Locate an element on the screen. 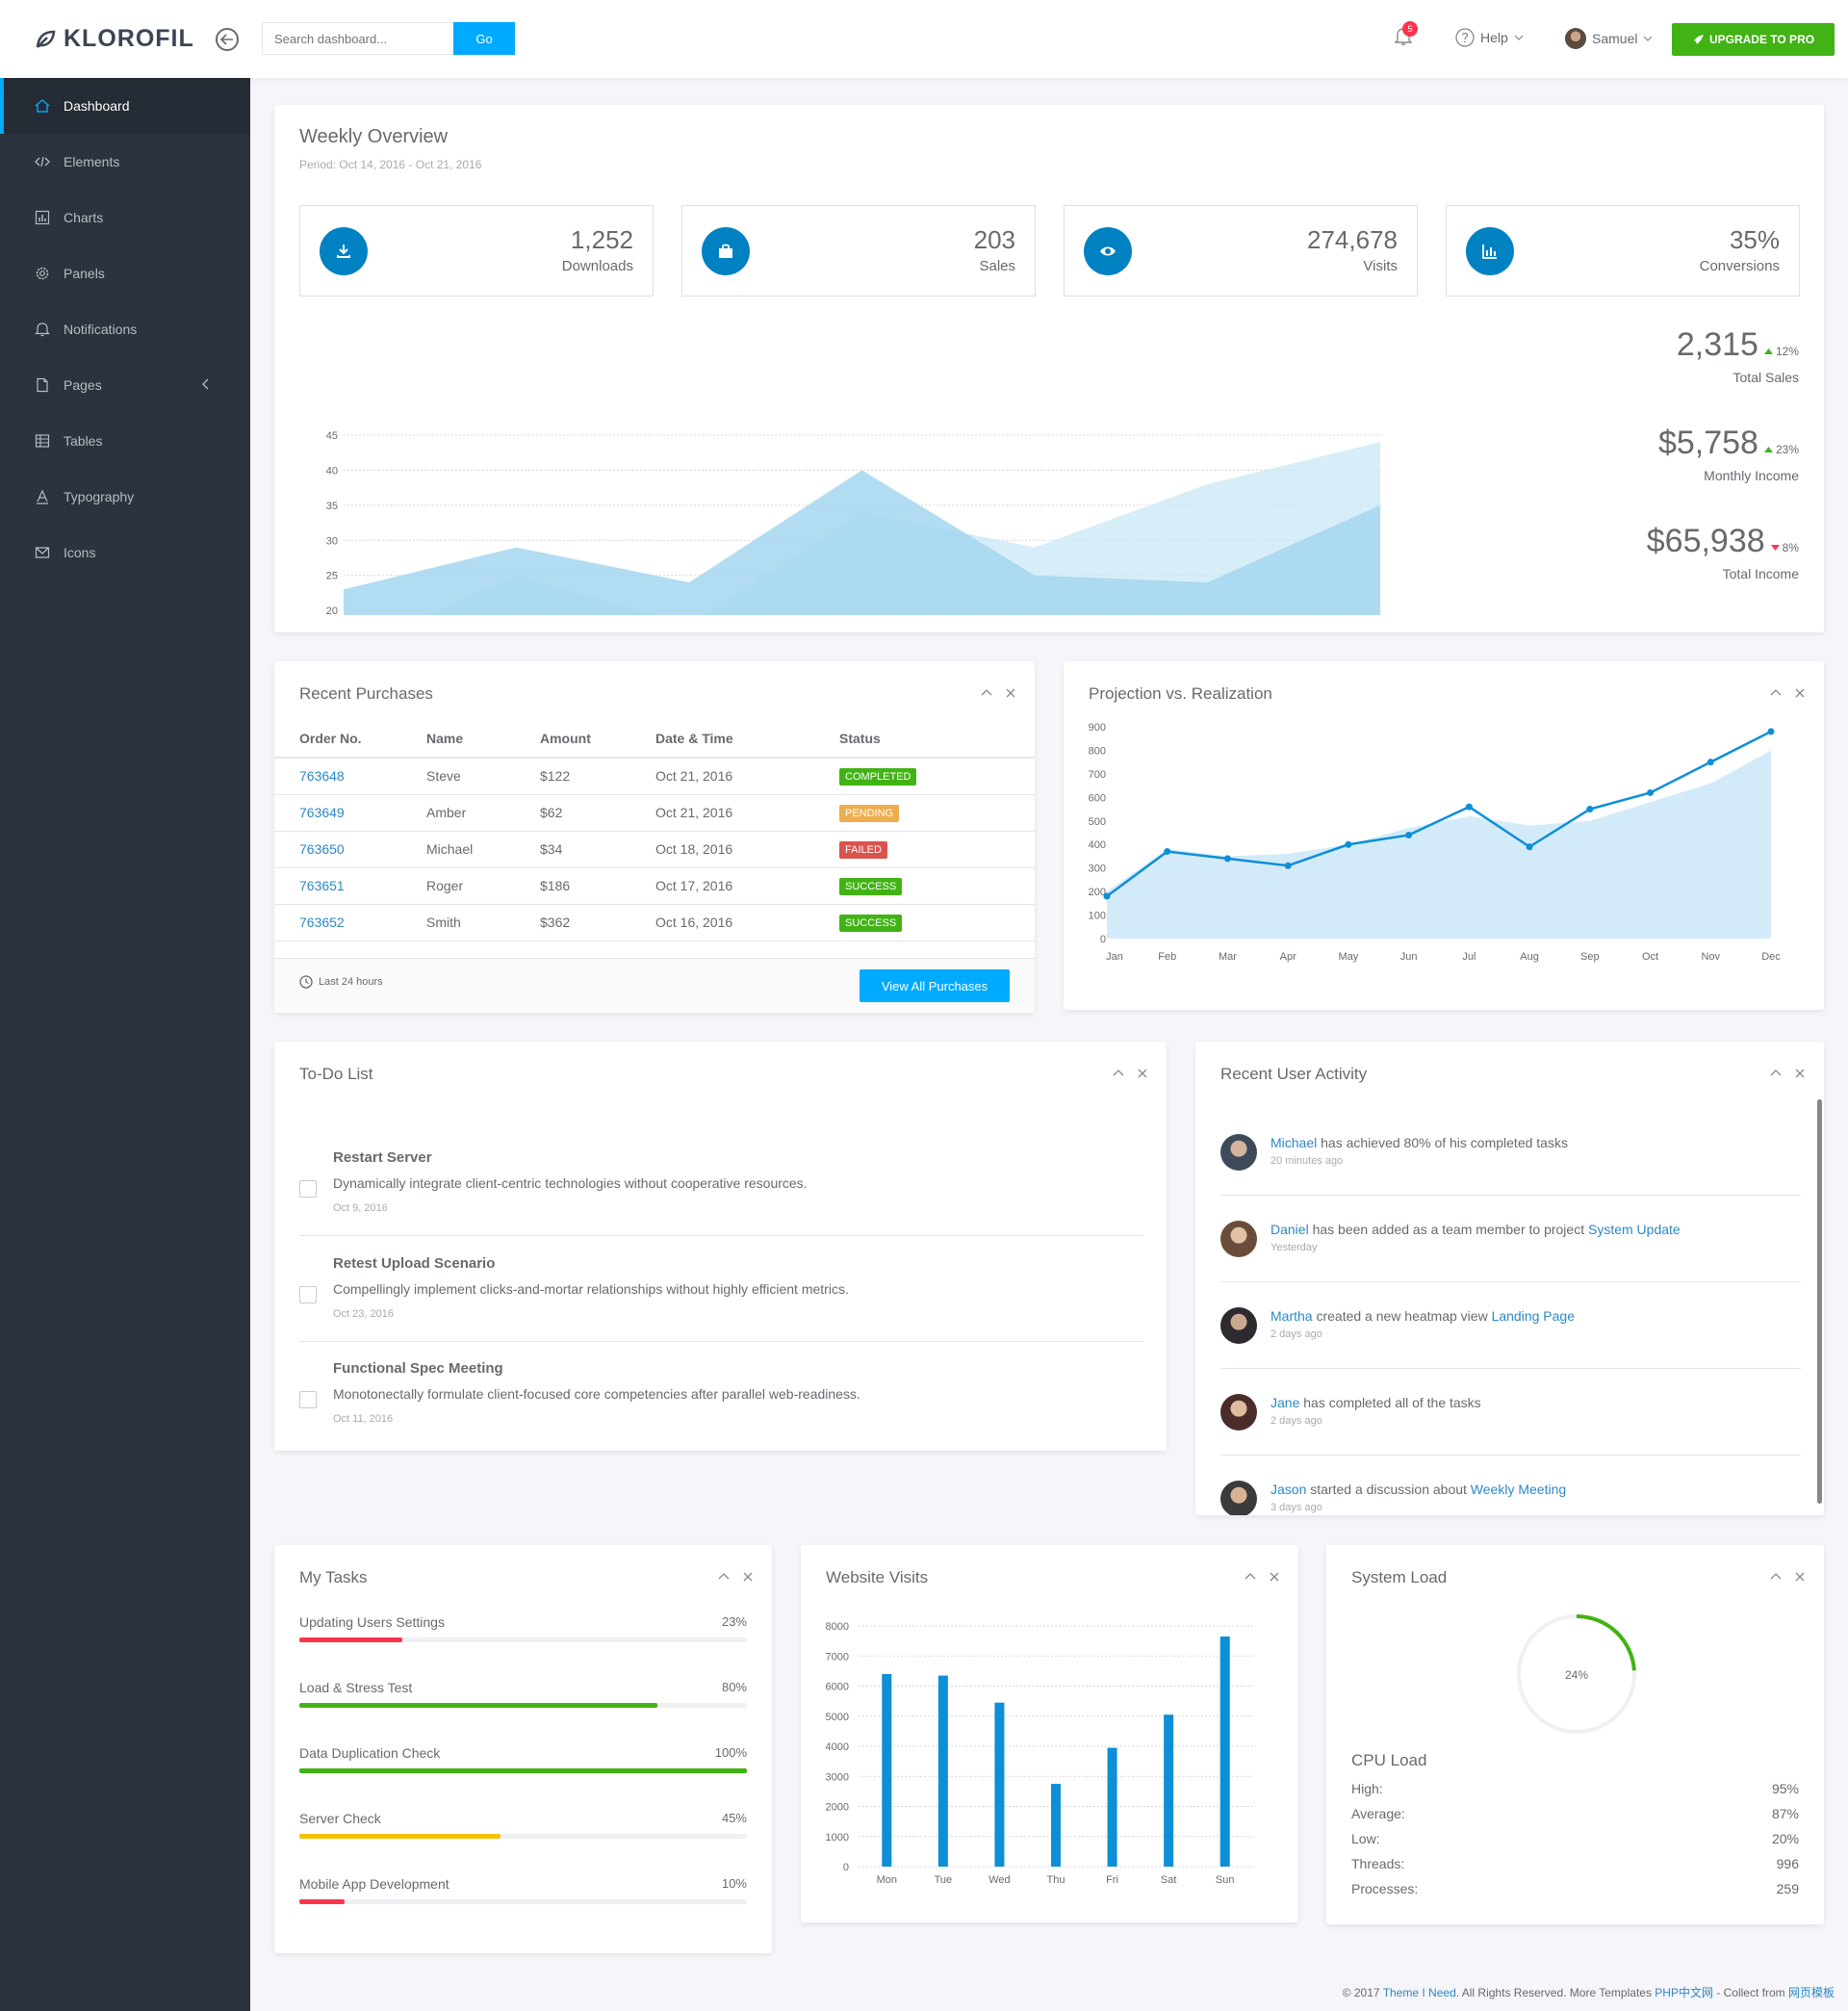 The width and height of the screenshot is (1848, 2011). progress-fill is located at coordinates (322, 1901).